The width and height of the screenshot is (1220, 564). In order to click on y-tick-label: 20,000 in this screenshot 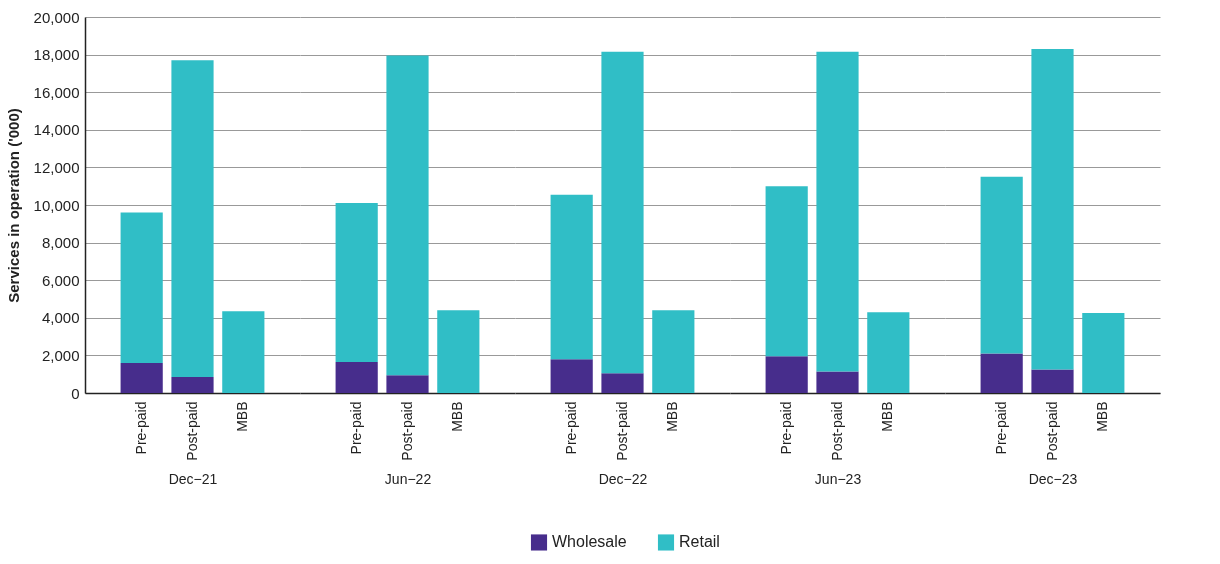, I will do `click(56, 17)`.